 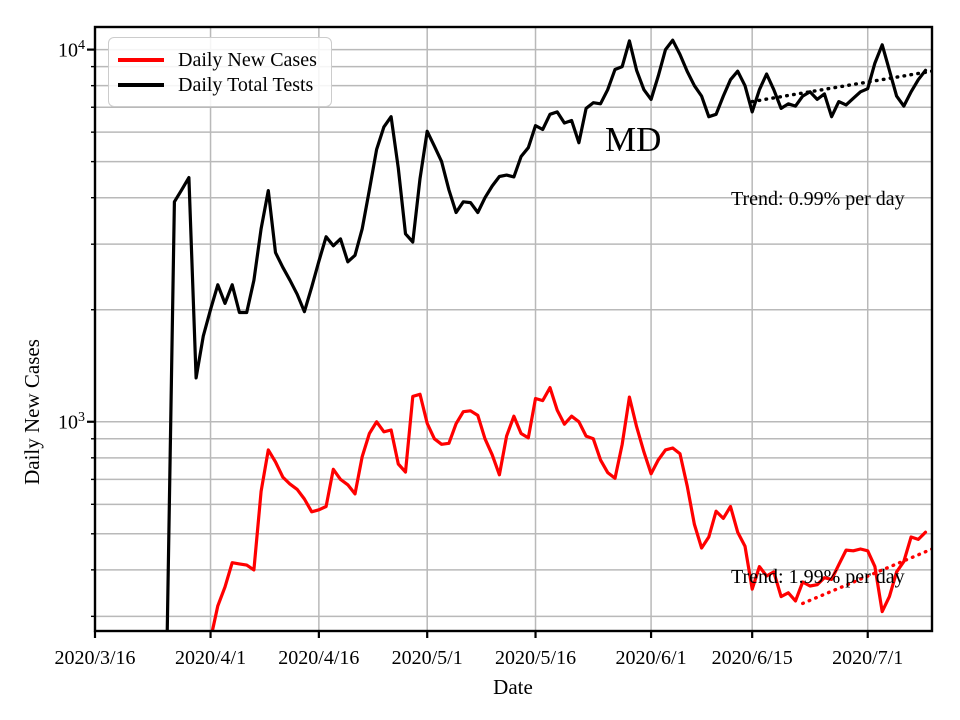 I want to click on x-tick-label: 2020/3/16, so click(x=95, y=658).